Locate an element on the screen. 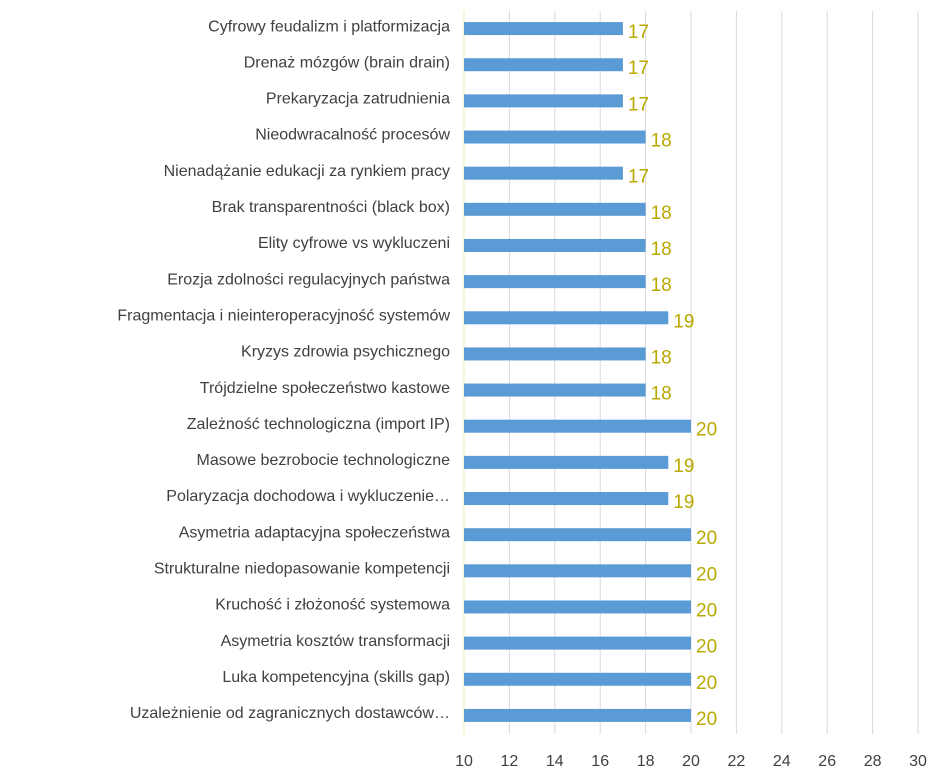 The image size is (932, 772). y-tick-label: Drenaż mózgów (brain drain) is located at coordinates (347, 62).